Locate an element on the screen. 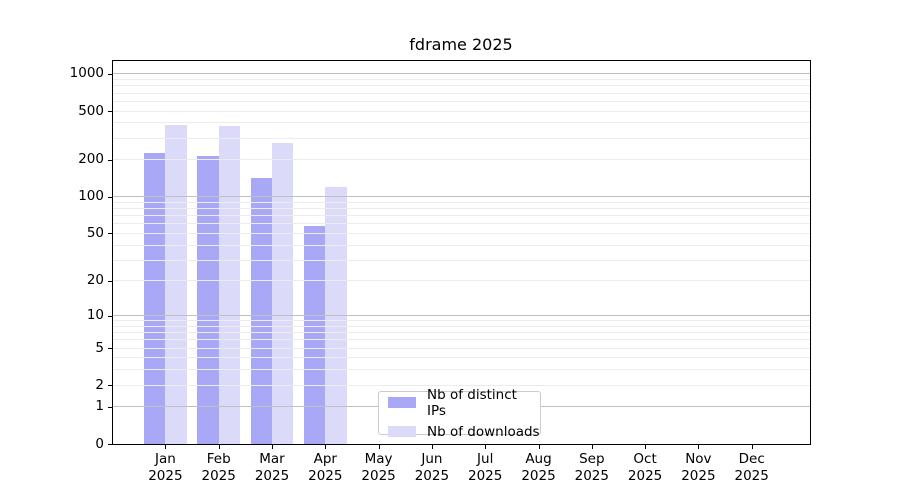 The height and width of the screenshot is (500, 900). y-tick-label: 2 is located at coordinates (99, 384).